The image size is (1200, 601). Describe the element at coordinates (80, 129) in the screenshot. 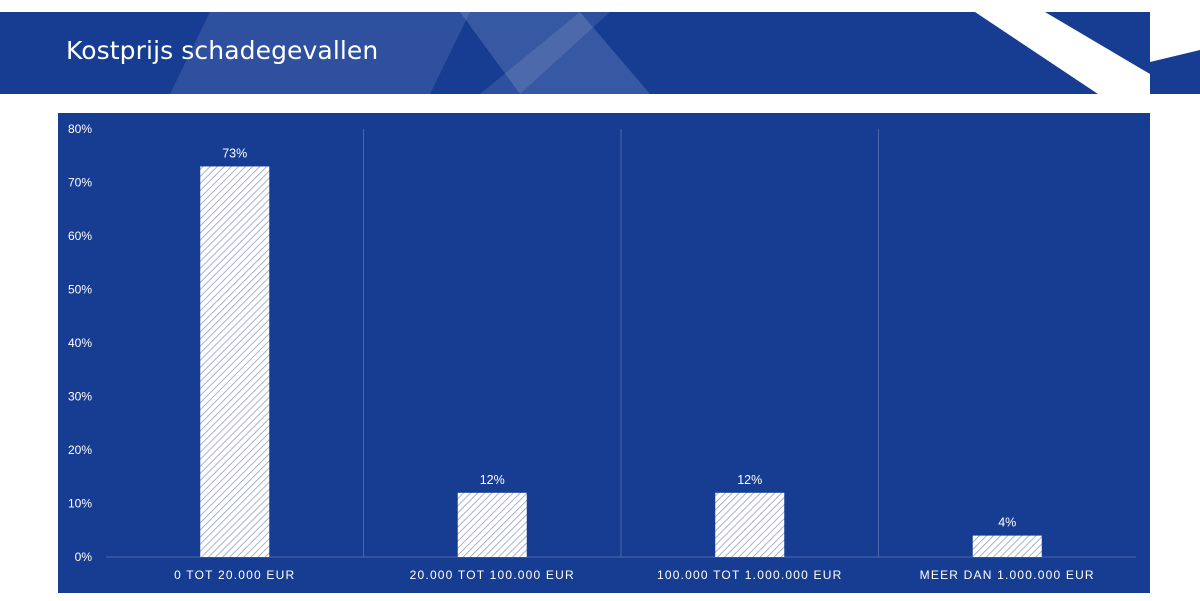

I see `y-tick-label: 80%` at that location.